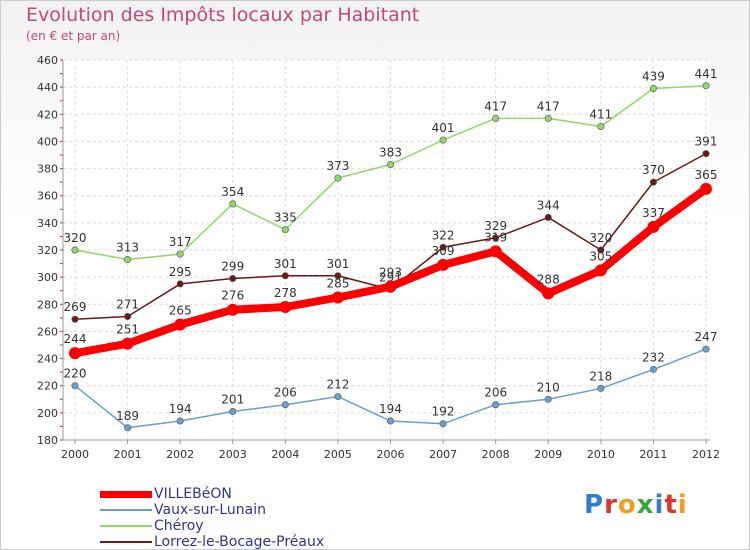  Describe the element at coordinates (653, 77) in the screenshot. I see `data-label: 439` at that location.